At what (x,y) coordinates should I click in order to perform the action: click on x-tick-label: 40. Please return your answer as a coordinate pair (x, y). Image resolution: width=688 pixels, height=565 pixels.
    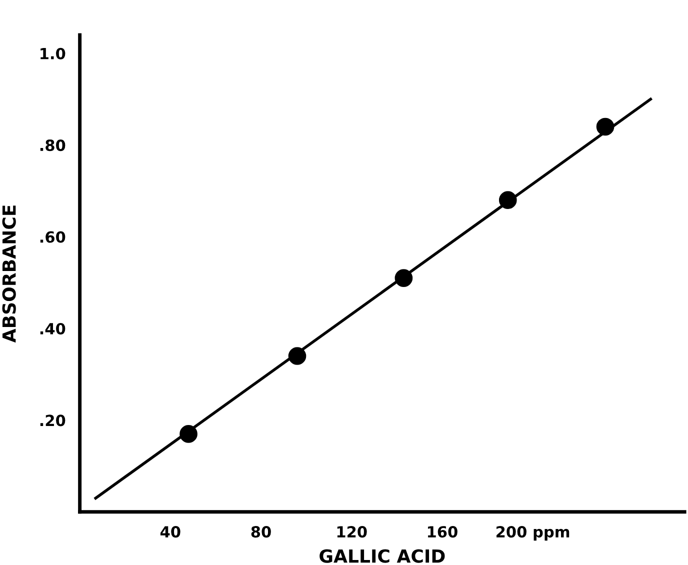
    Looking at the image, I should click on (170, 532).